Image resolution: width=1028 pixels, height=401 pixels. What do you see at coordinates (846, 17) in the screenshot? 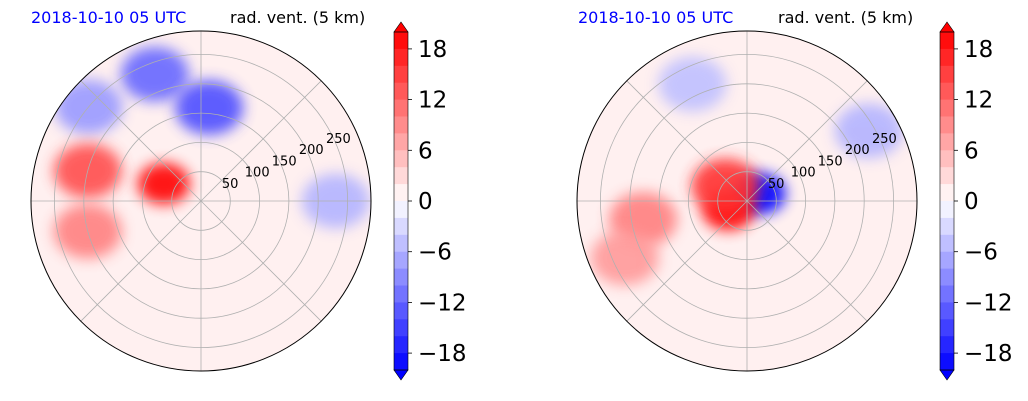
I see `right-panel-field-title: rad. vent. (5 km)` at bounding box center [846, 17].